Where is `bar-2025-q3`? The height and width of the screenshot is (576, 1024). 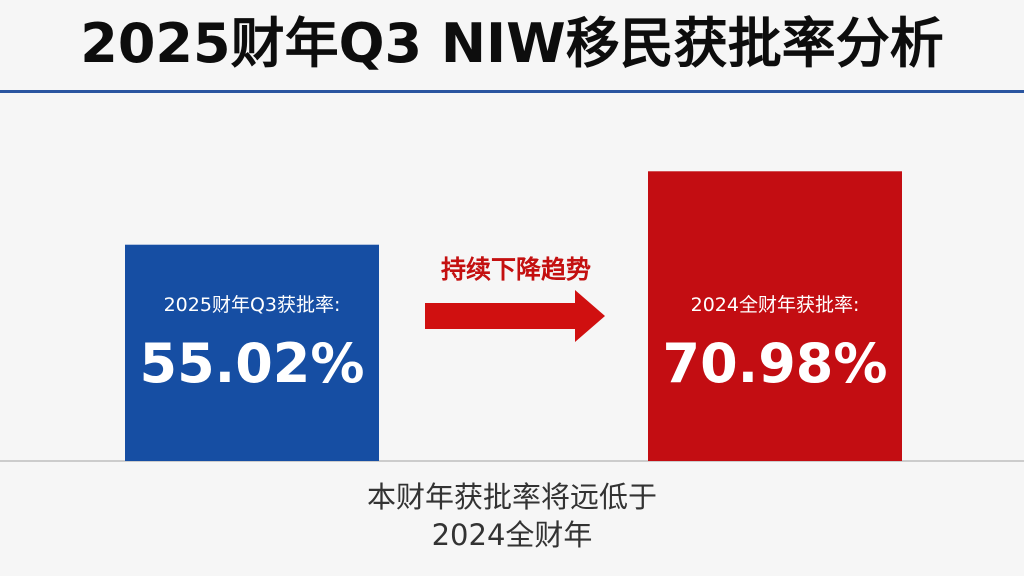 bar-2025-q3 is located at coordinates (252, 352).